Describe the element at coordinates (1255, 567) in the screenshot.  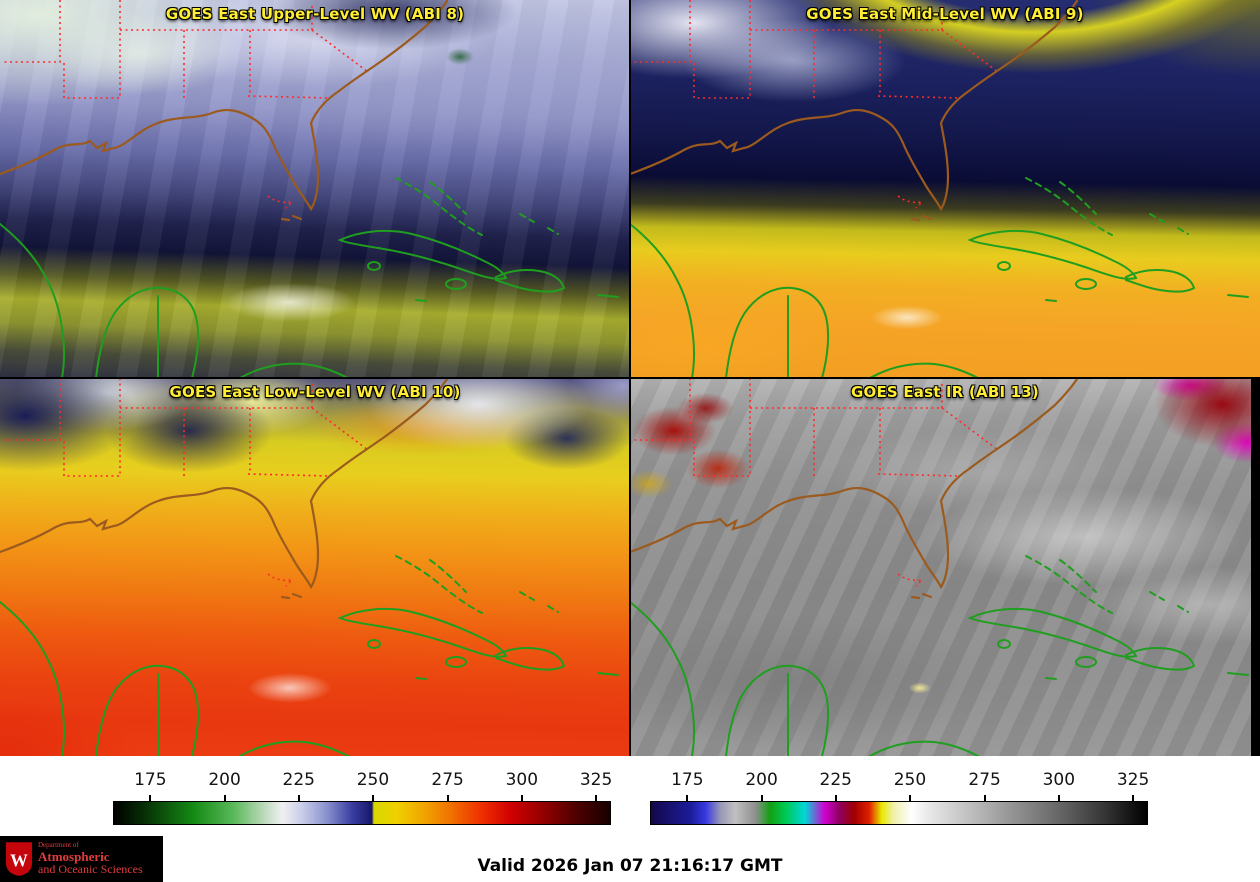
I see `ir-panel-black-margin` at that location.